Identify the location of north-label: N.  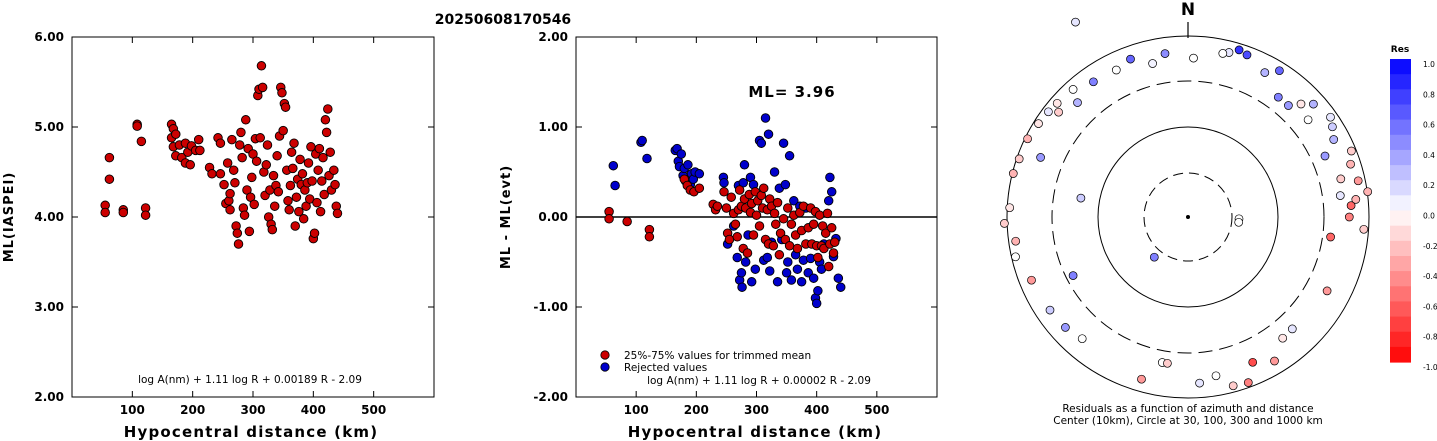
(1188, 10).